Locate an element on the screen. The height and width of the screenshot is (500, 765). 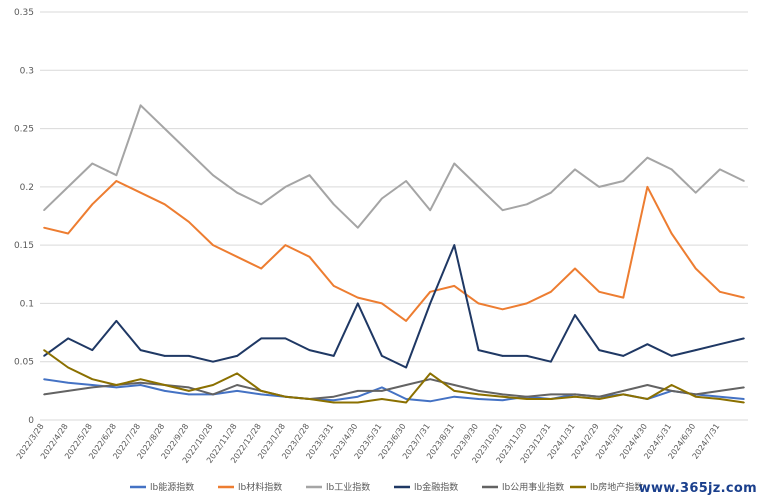
y-tick-label: 0 is located at coordinates (31, 421).